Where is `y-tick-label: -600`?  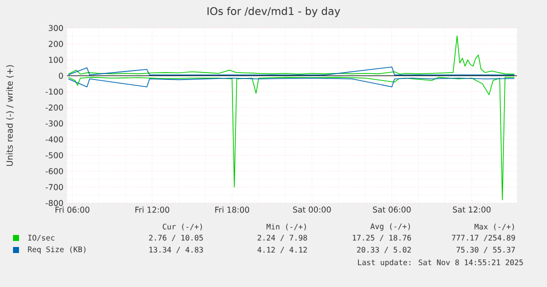
y-tick-label: -600 is located at coordinates (54, 171).